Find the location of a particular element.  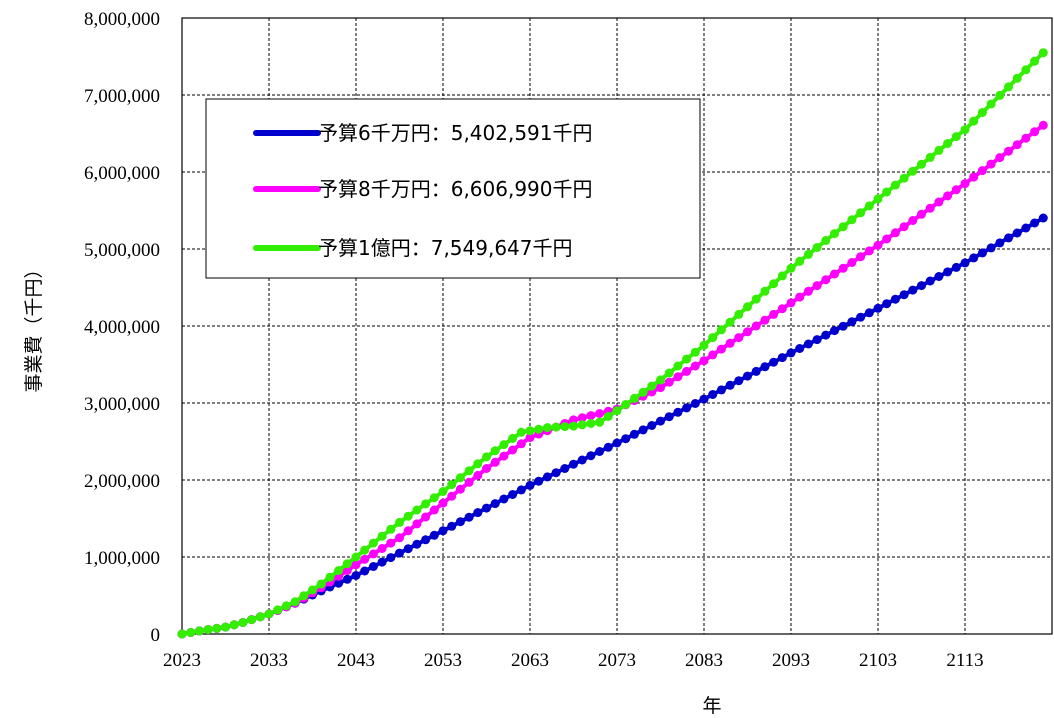

x-tick-label: 2113 is located at coordinates (964, 660).